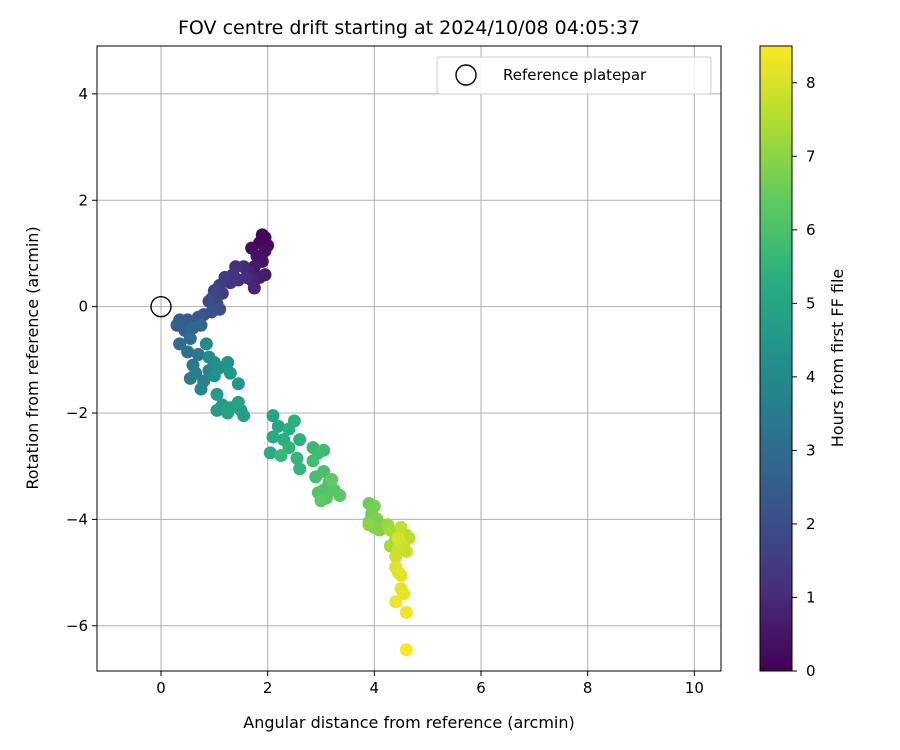 This screenshot has height=750, width=900. What do you see at coordinates (466, 75) in the screenshot?
I see `legend-marker-icon` at bounding box center [466, 75].